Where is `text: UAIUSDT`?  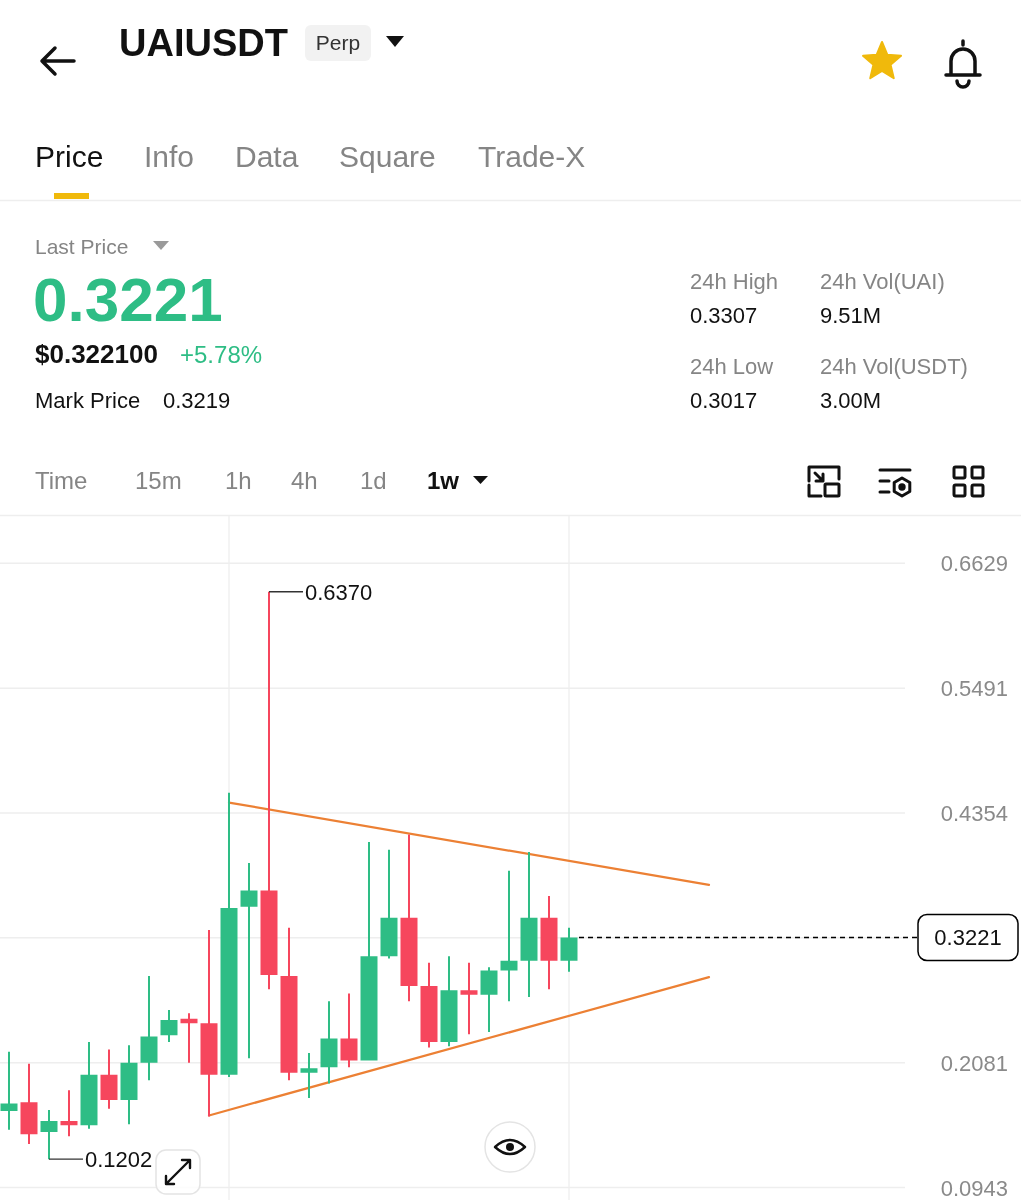
text: UAIUSDT is located at coordinates (203, 43).